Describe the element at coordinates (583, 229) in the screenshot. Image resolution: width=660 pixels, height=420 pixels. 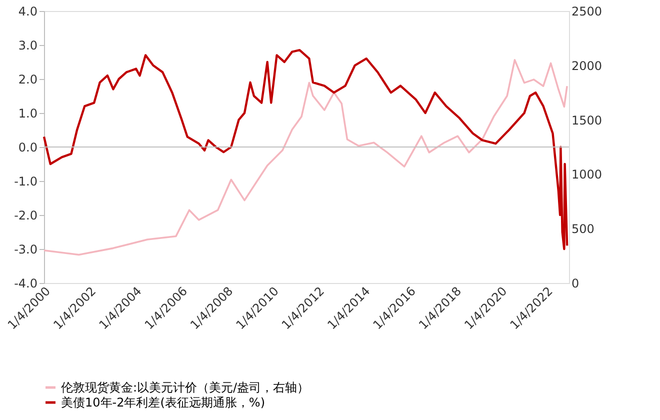
I see `y2-tick-label: 500` at that location.